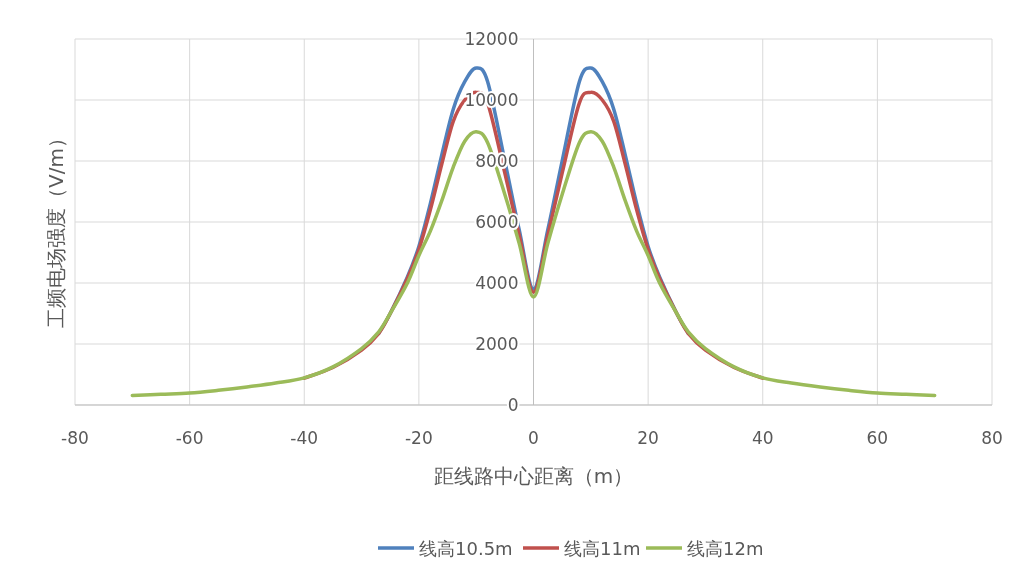 The image size is (1010, 583). I want to click on legend-label: 线高10.5m, so click(466, 548).